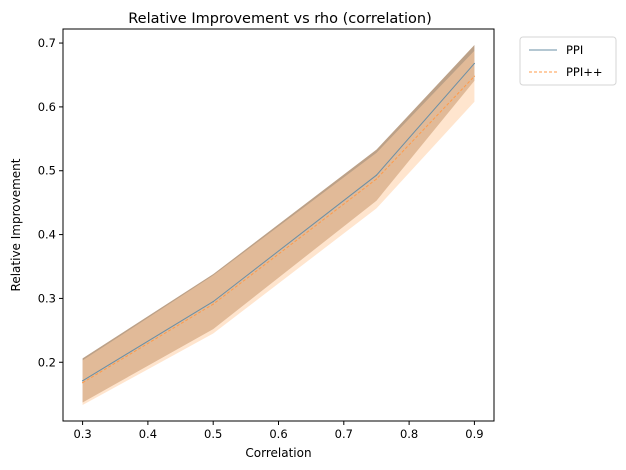 This screenshot has width=626, height=470. I want to click on x-tick-label: 0.5, so click(213, 434).